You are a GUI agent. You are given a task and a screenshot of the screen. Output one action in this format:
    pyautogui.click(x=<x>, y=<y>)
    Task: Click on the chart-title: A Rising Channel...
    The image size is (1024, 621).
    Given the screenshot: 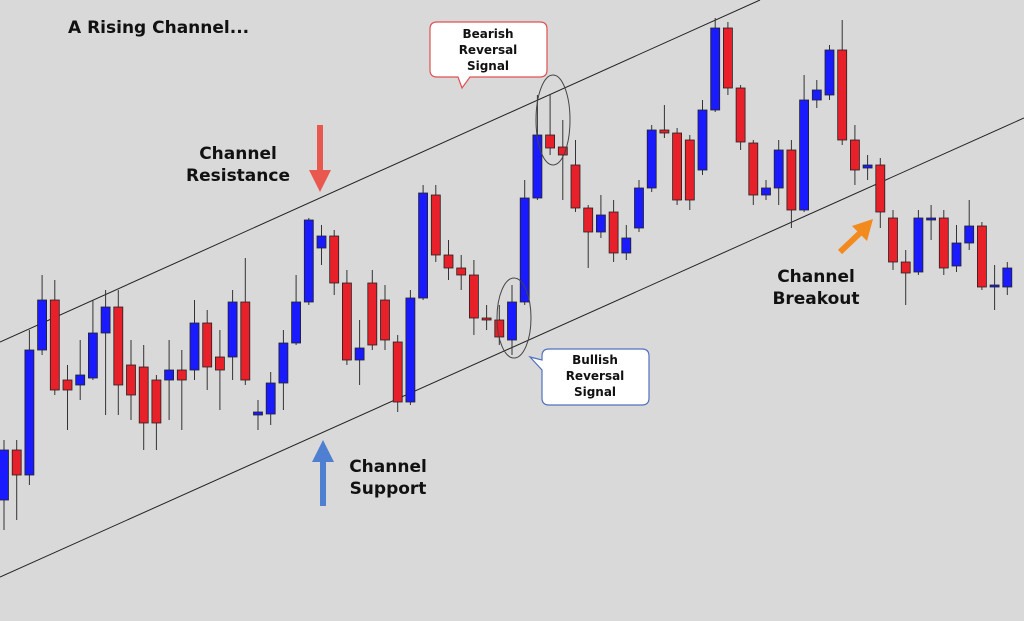 What is the action you would take?
    pyautogui.click(x=158, y=28)
    